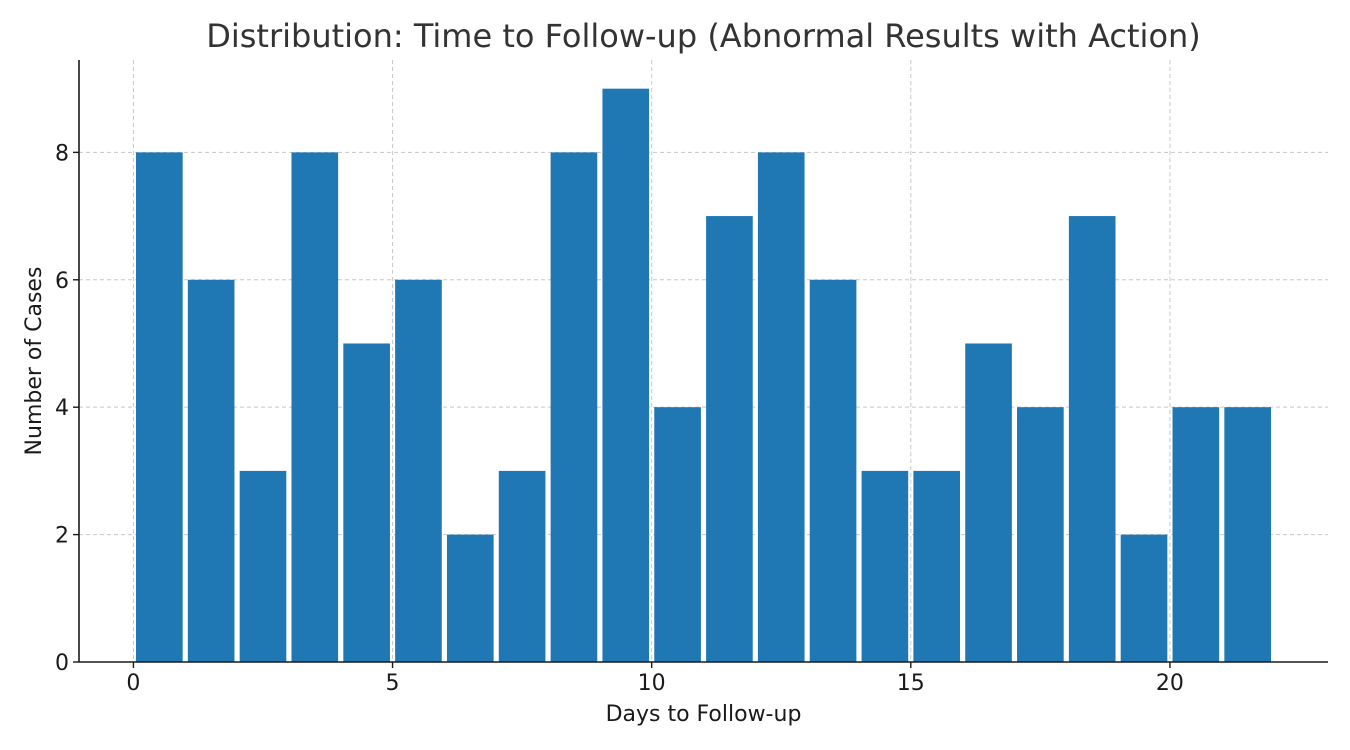  I want to click on y-tick-label: 6, so click(62, 281).